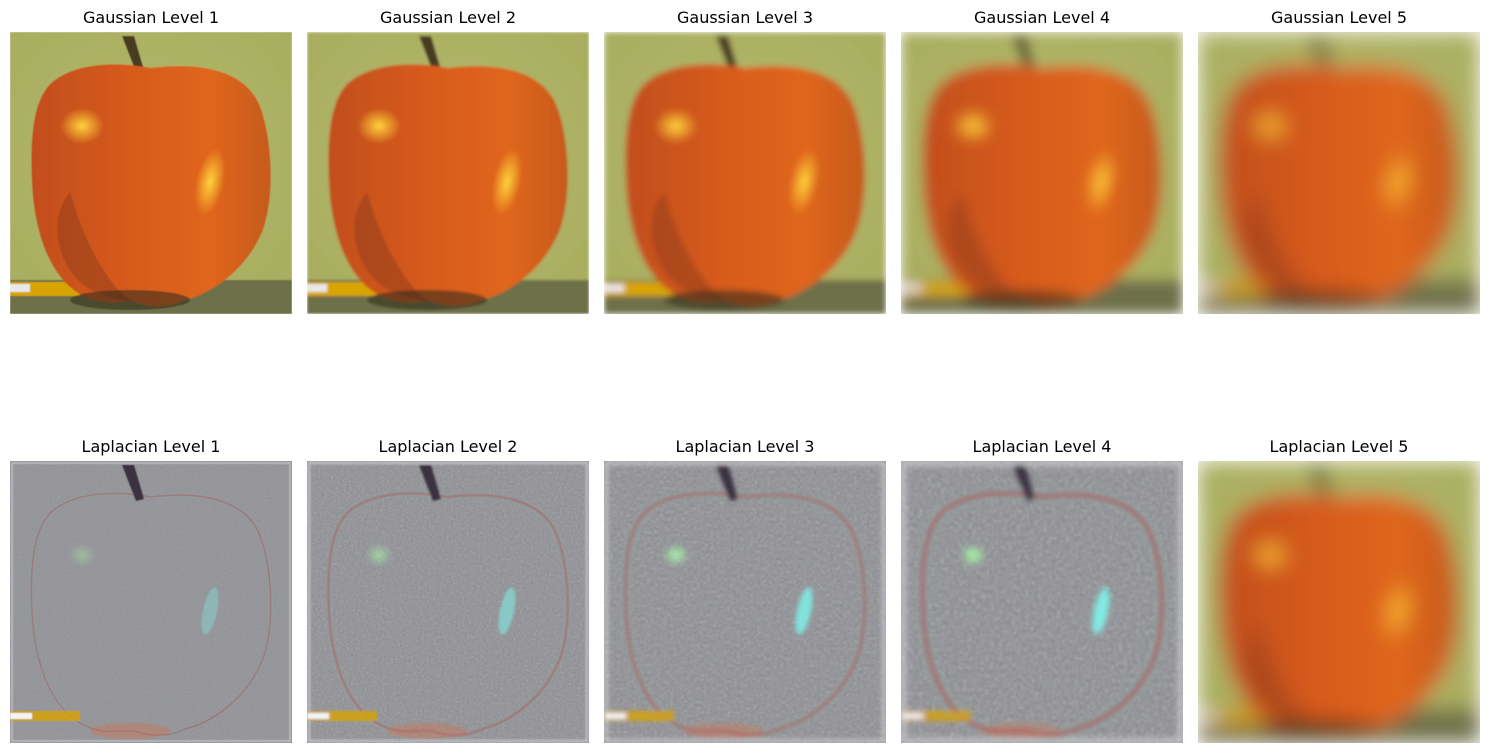 This screenshot has height=753, width=1490. I want to click on gaussian-title-1: Gaussian Level 1, so click(151, 17).